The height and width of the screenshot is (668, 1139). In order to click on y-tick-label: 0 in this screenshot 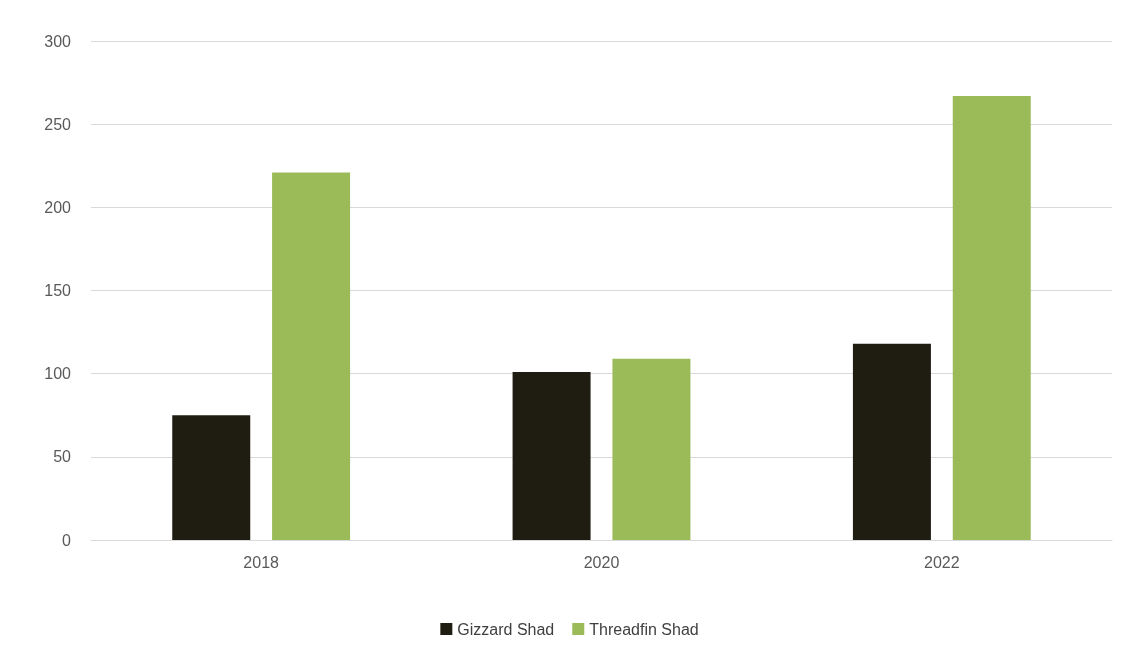, I will do `click(67, 540)`.